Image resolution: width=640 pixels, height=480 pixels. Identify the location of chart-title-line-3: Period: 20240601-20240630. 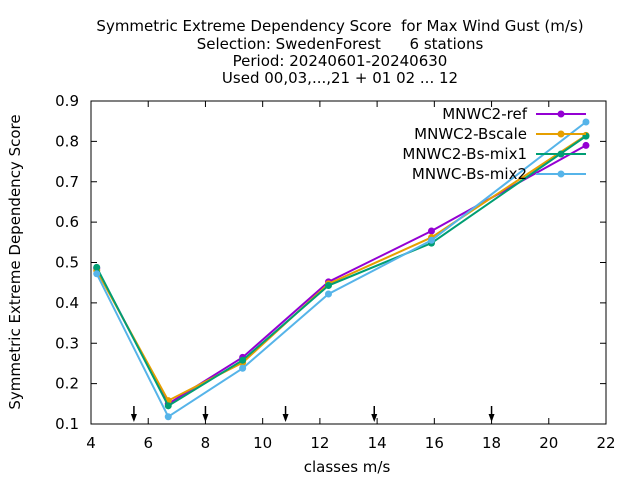
(340, 61).